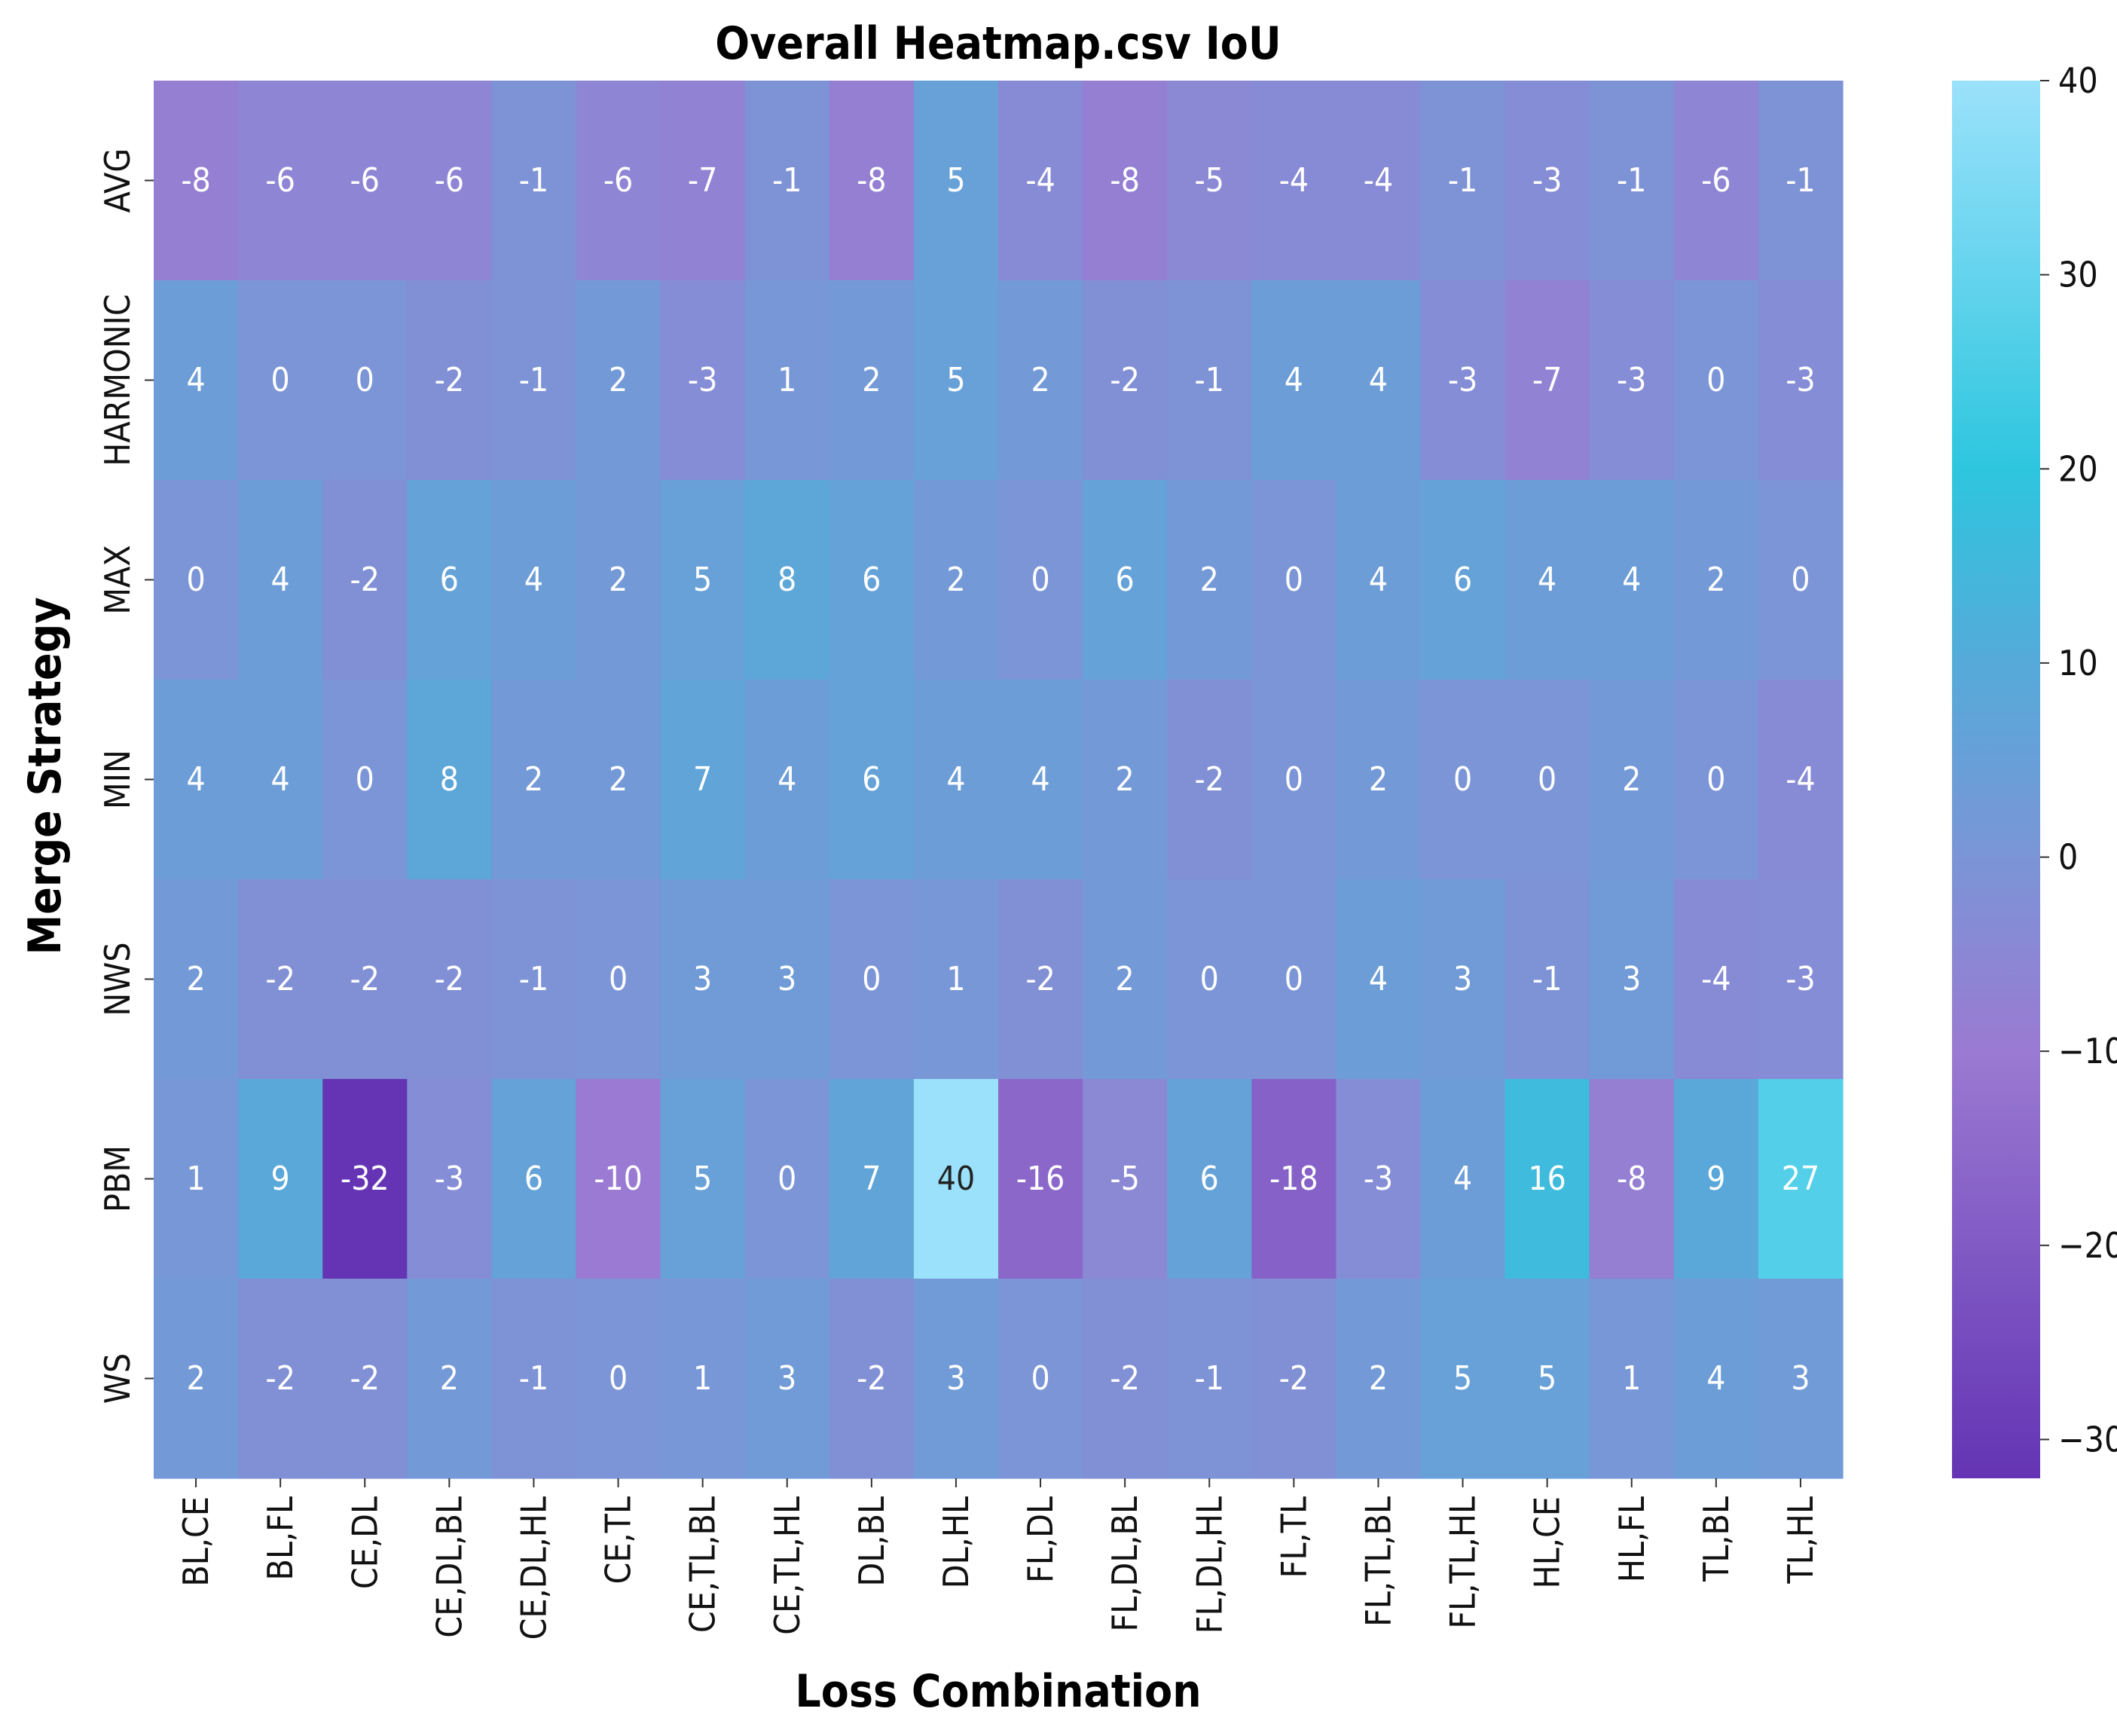 The image size is (2117, 1736). I want to click on colorbar-tick-label: 40, so click(2078, 80).